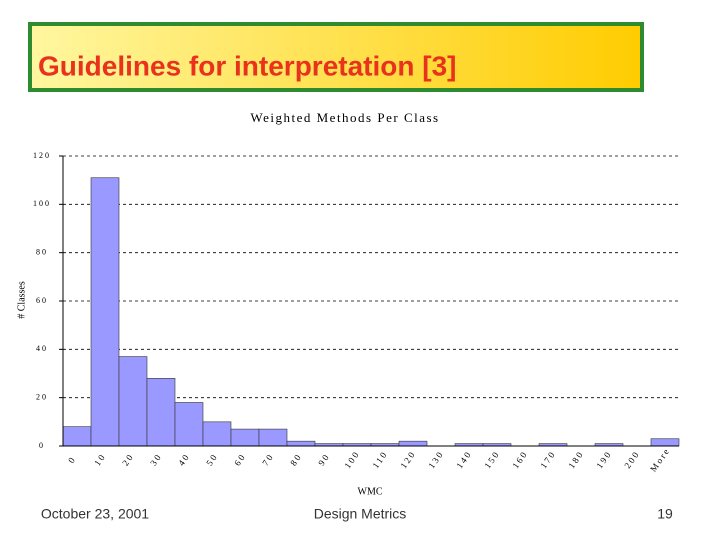 Image resolution: width=720 pixels, height=540 pixels. I want to click on x-tick-label: 130, so click(435, 460).